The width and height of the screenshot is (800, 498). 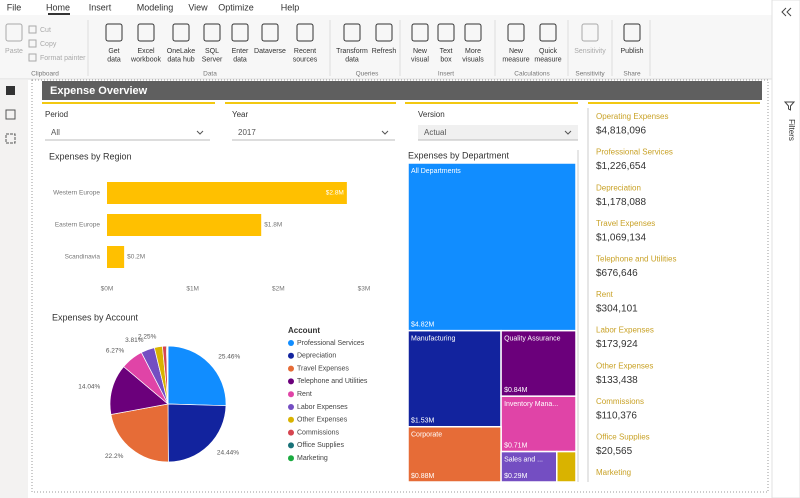 I want to click on menu-item: View, so click(x=198, y=7).